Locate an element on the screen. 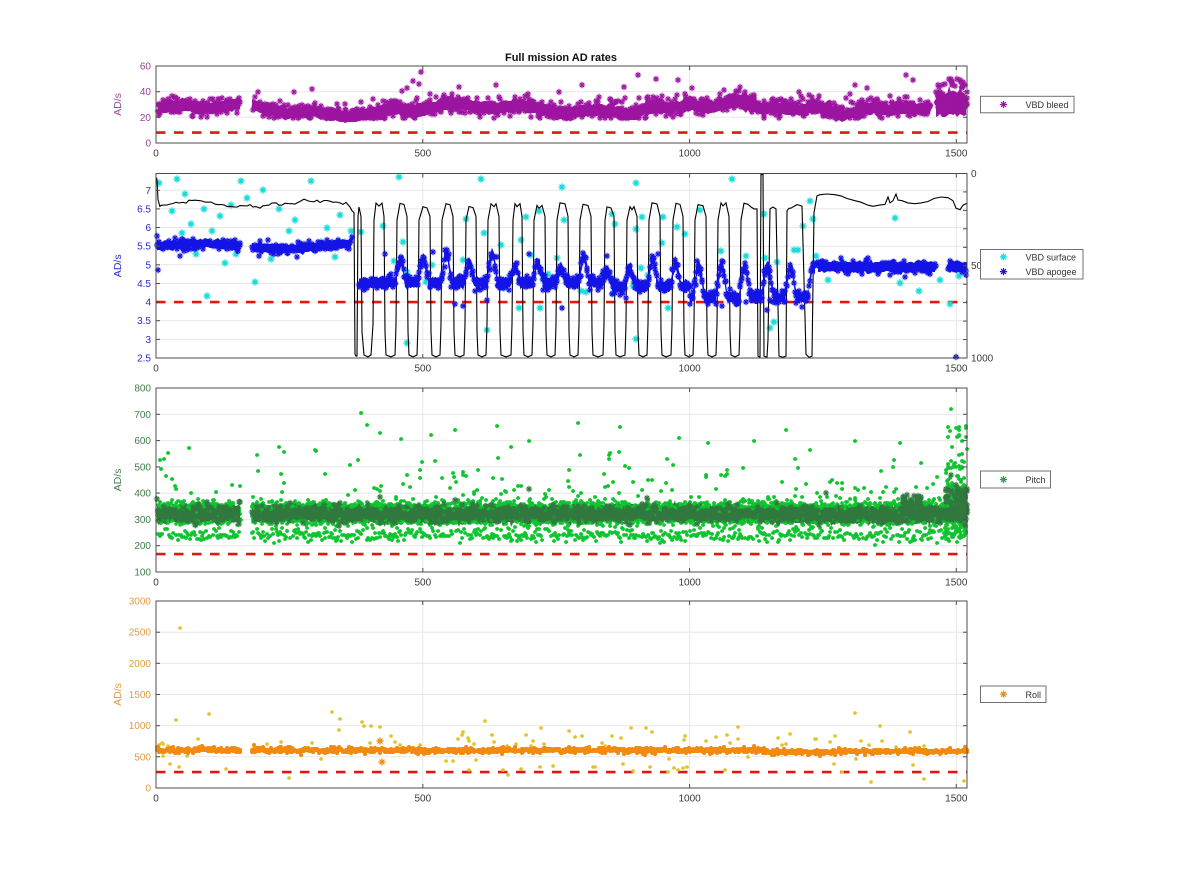  svg-text: VBD bleed is located at coordinates (1047, 105).